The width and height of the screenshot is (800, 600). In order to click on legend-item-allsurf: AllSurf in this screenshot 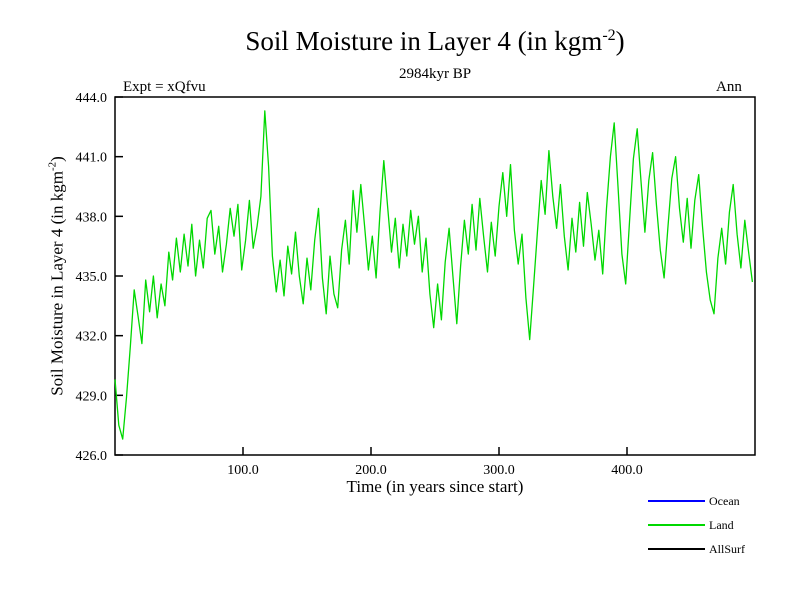, I will do `click(696, 549)`.